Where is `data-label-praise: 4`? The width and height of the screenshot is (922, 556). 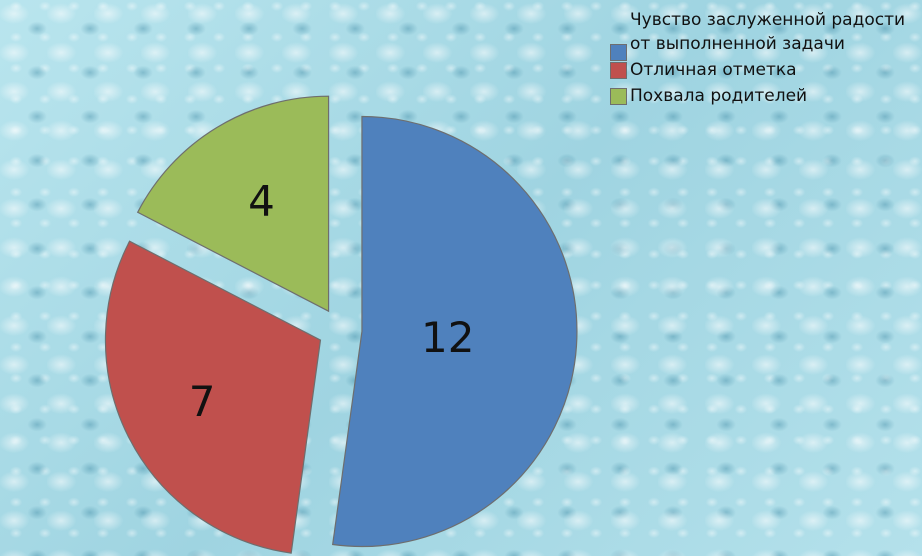
data-label-praise: 4 is located at coordinates (261, 200).